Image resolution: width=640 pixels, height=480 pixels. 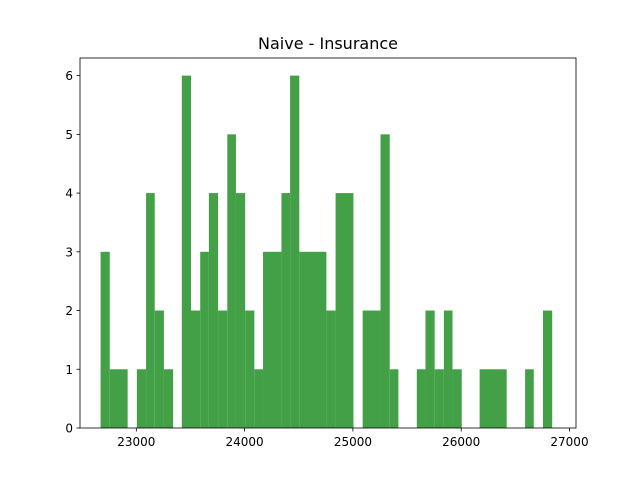 I want to click on y-tick-label: 6, so click(x=69, y=76).